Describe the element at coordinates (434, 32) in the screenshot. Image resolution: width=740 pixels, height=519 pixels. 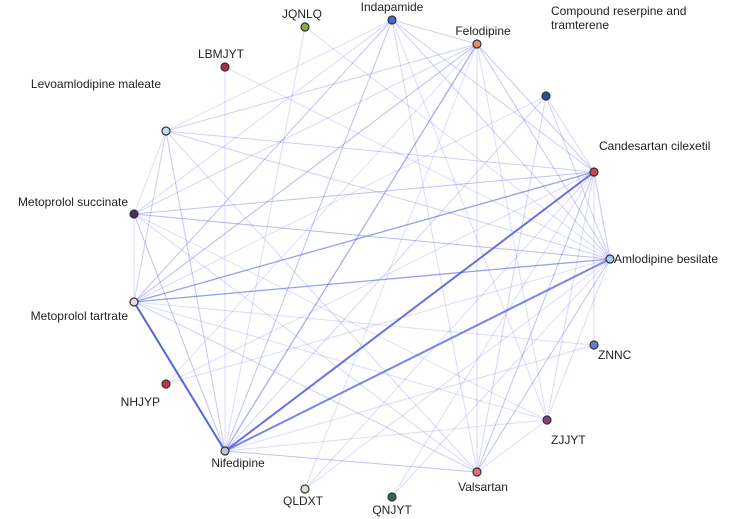
I see `edge-indapamide-felodipine` at that location.